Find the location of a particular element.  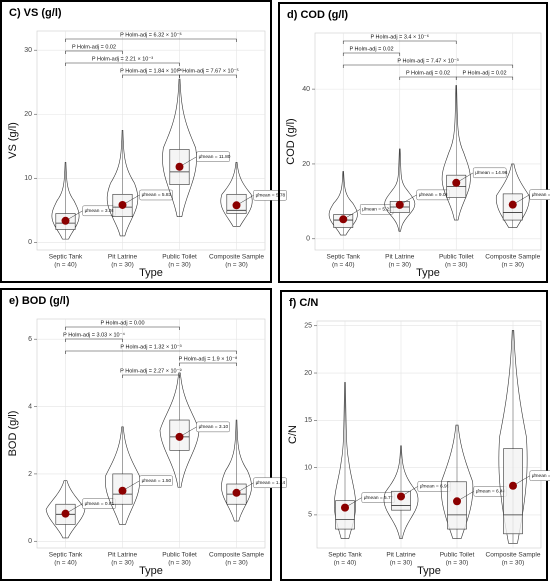

mean-label: μ̂mean = 8.08 is located at coordinates (541, 476).